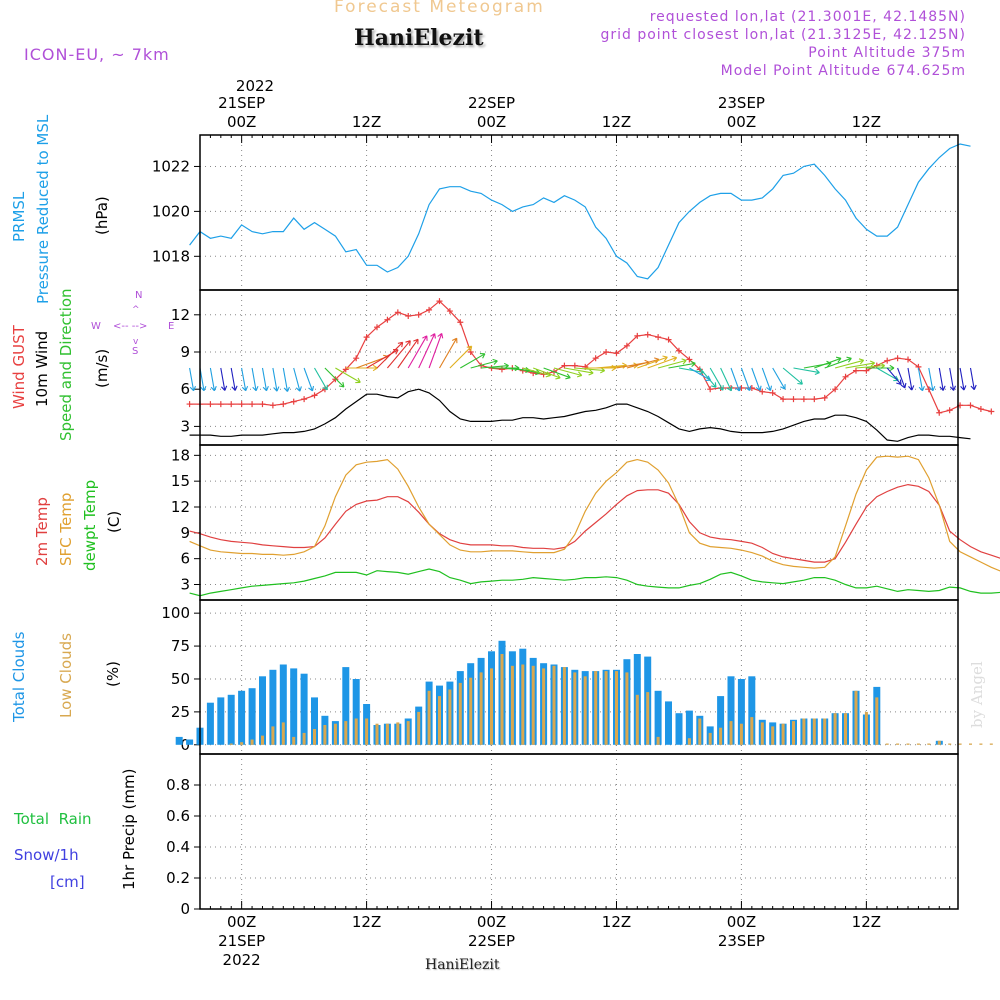  Describe the element at coordinates (175, 613) in the screenshot. I see `y-tick-label: 100` at that location.